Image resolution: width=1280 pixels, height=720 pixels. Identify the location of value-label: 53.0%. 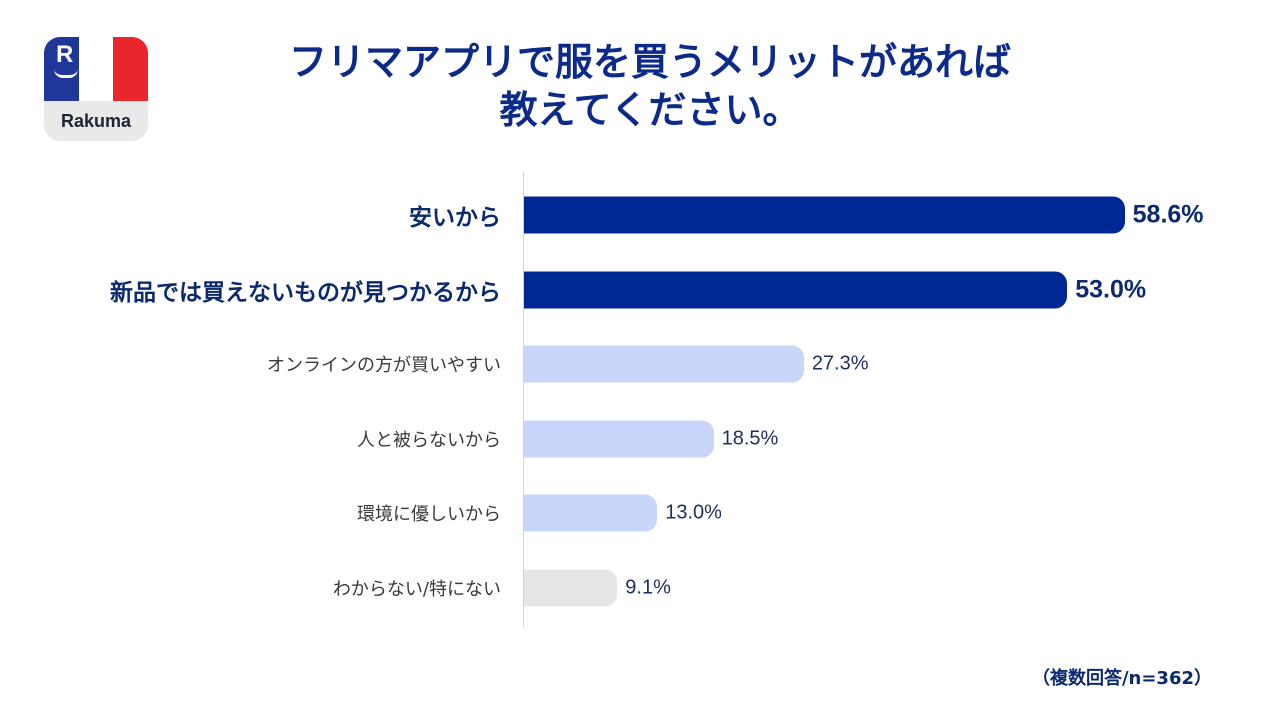
(1111, 289).